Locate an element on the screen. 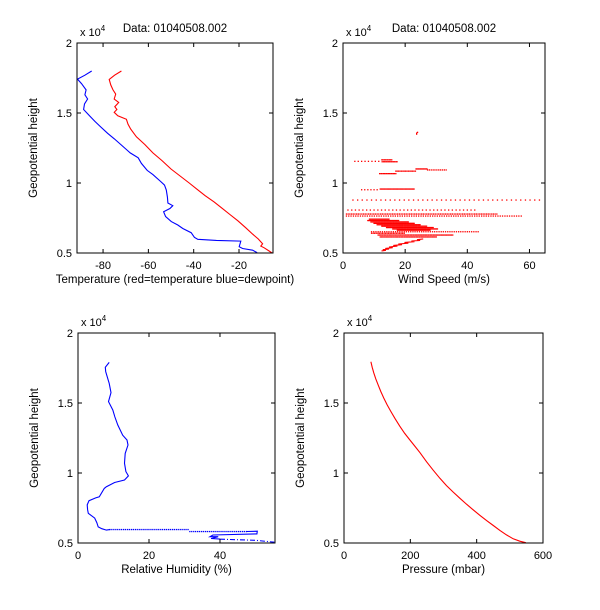  x-tick-label: 600 is located at coordinates (543, 556).